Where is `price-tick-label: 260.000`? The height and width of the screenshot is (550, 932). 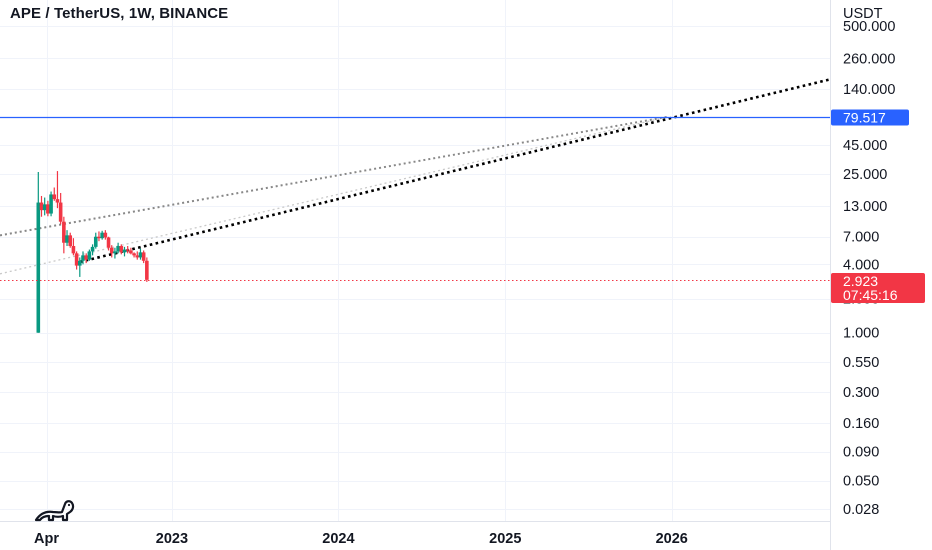
price-tick-label: 260.000 is located at coordinates (869, 59).